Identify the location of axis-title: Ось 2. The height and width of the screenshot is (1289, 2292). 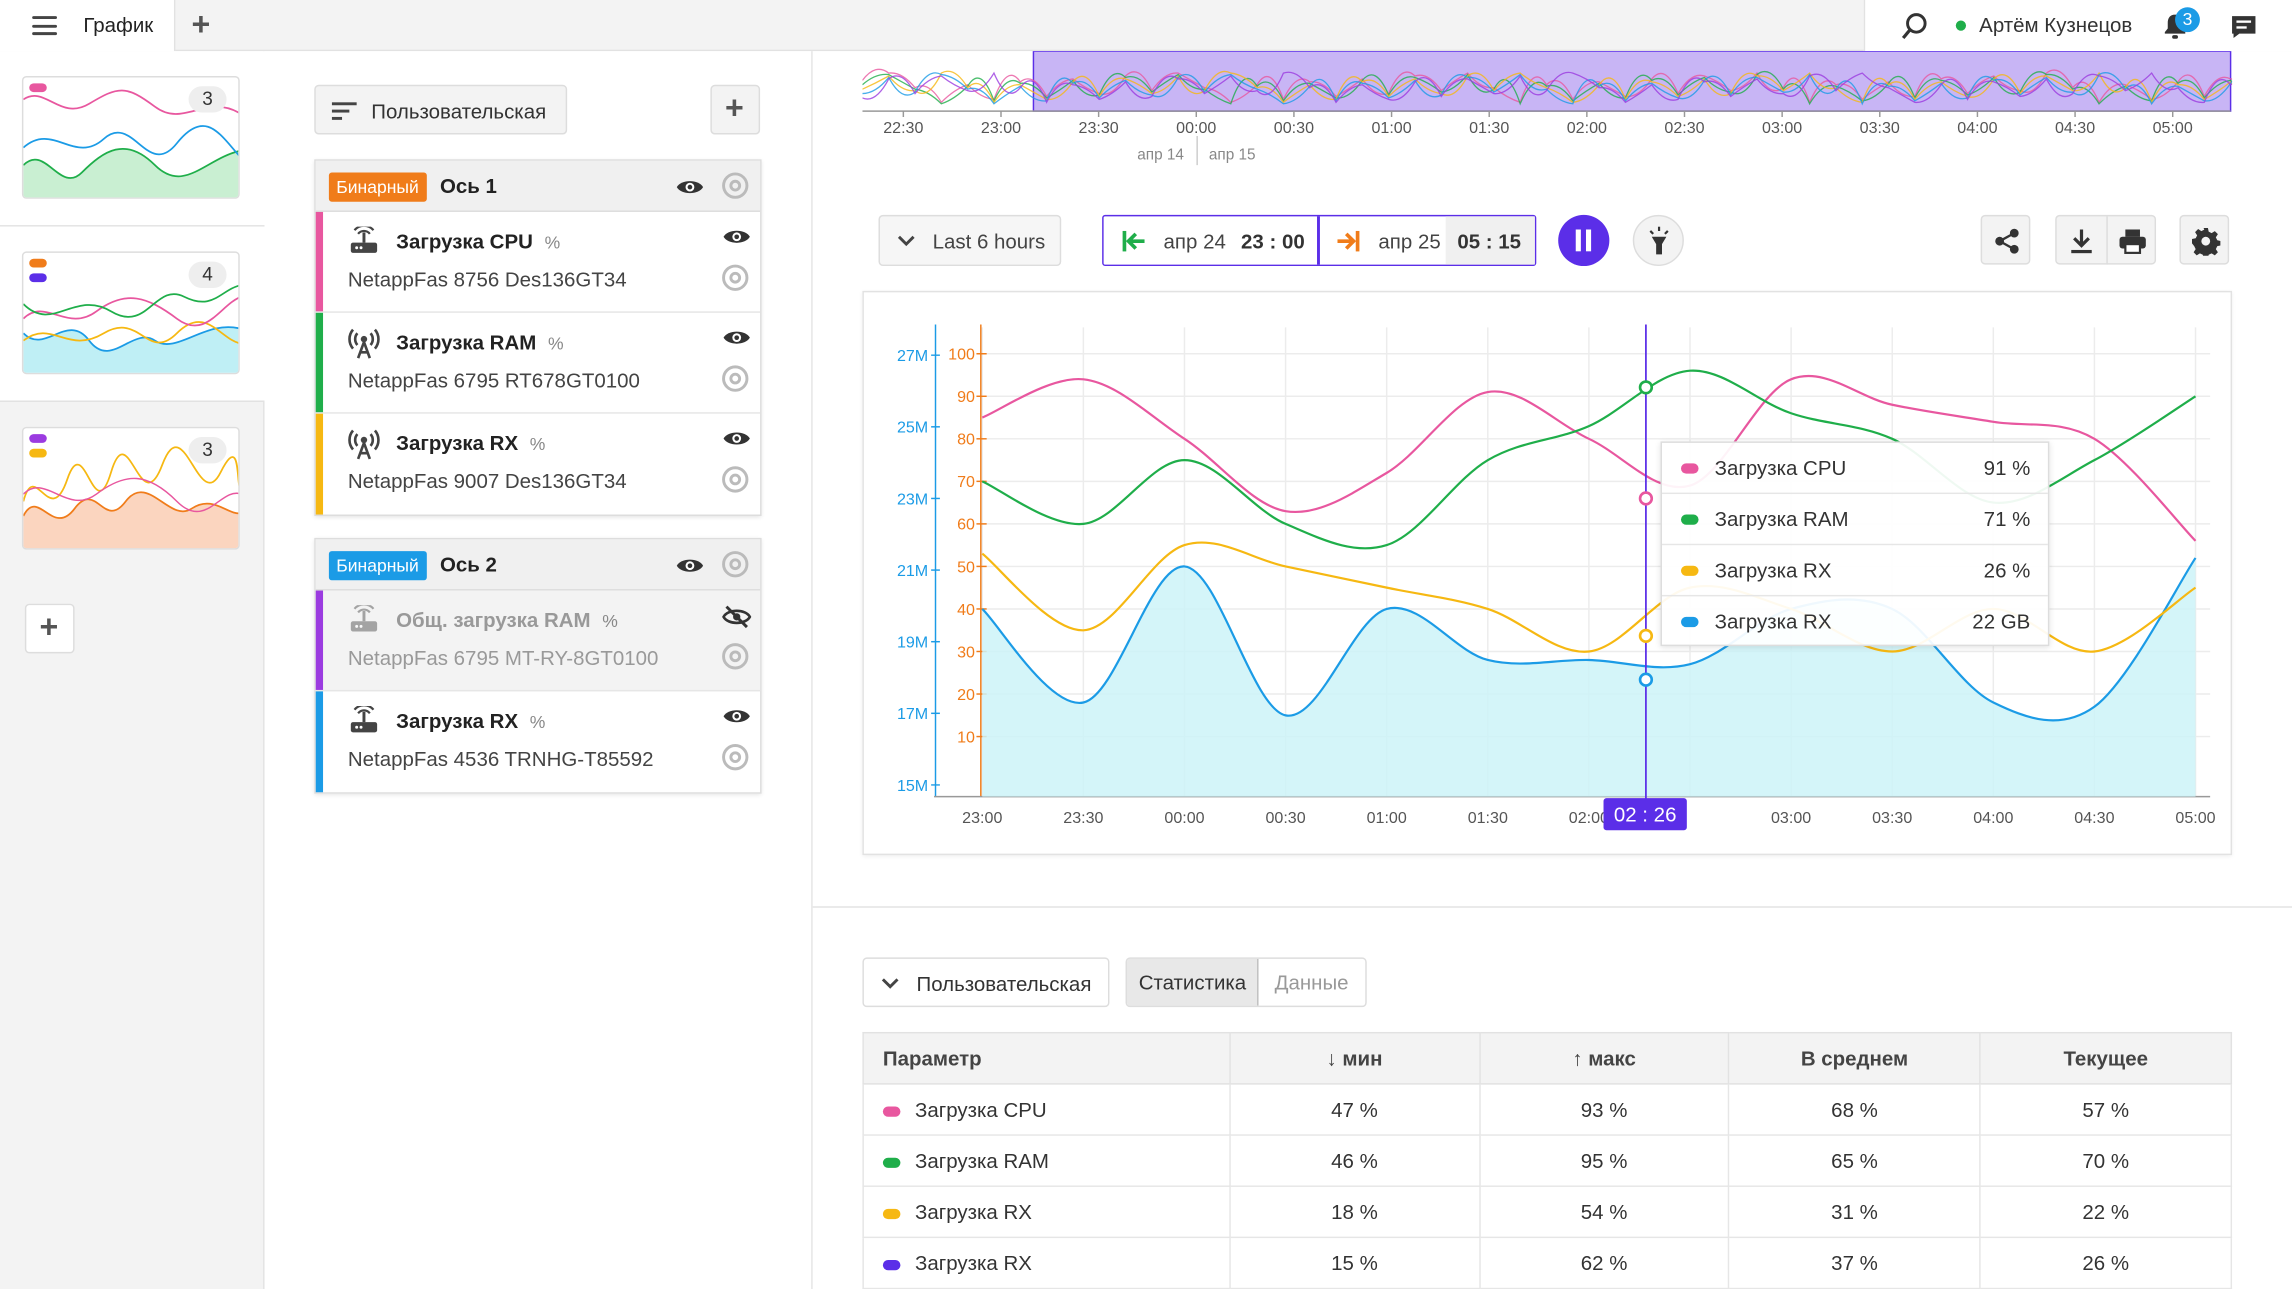
(468, 564).